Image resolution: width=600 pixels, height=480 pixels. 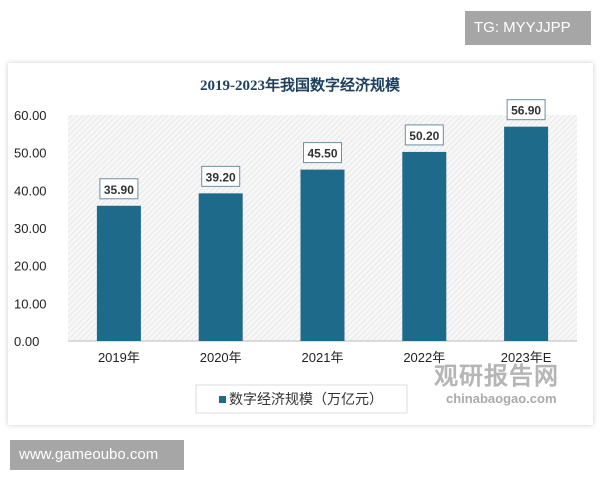 I want to click on x-tick-label: 2020年, so click(x=221, y=357).